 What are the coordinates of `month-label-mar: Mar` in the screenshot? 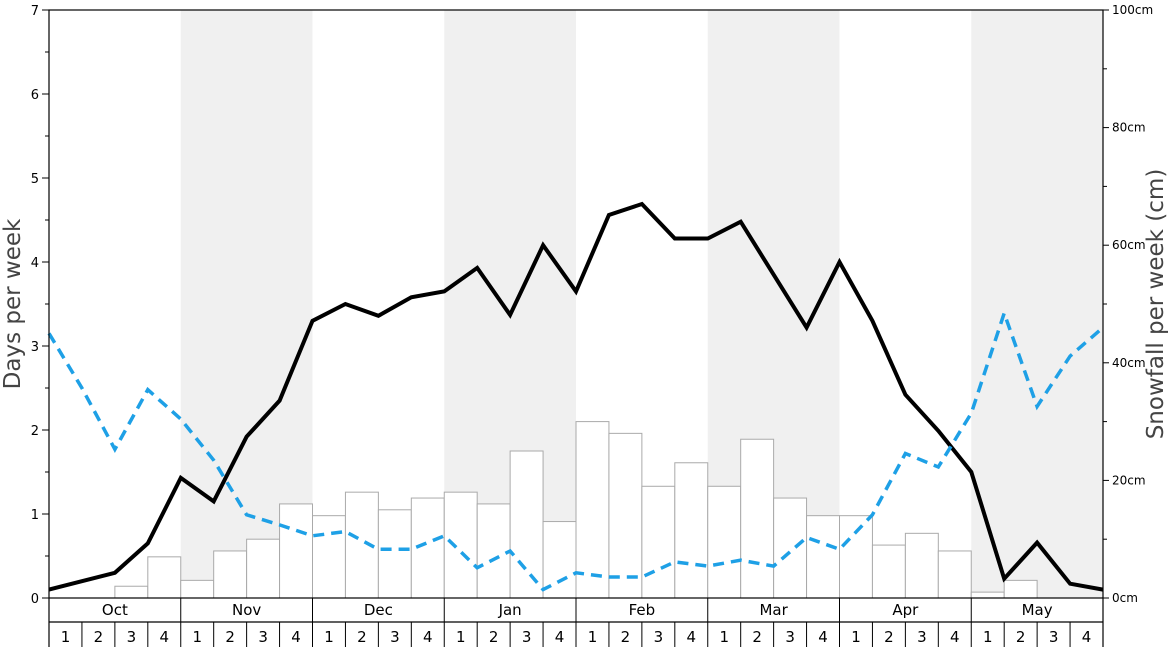 It's located at (773, 610).